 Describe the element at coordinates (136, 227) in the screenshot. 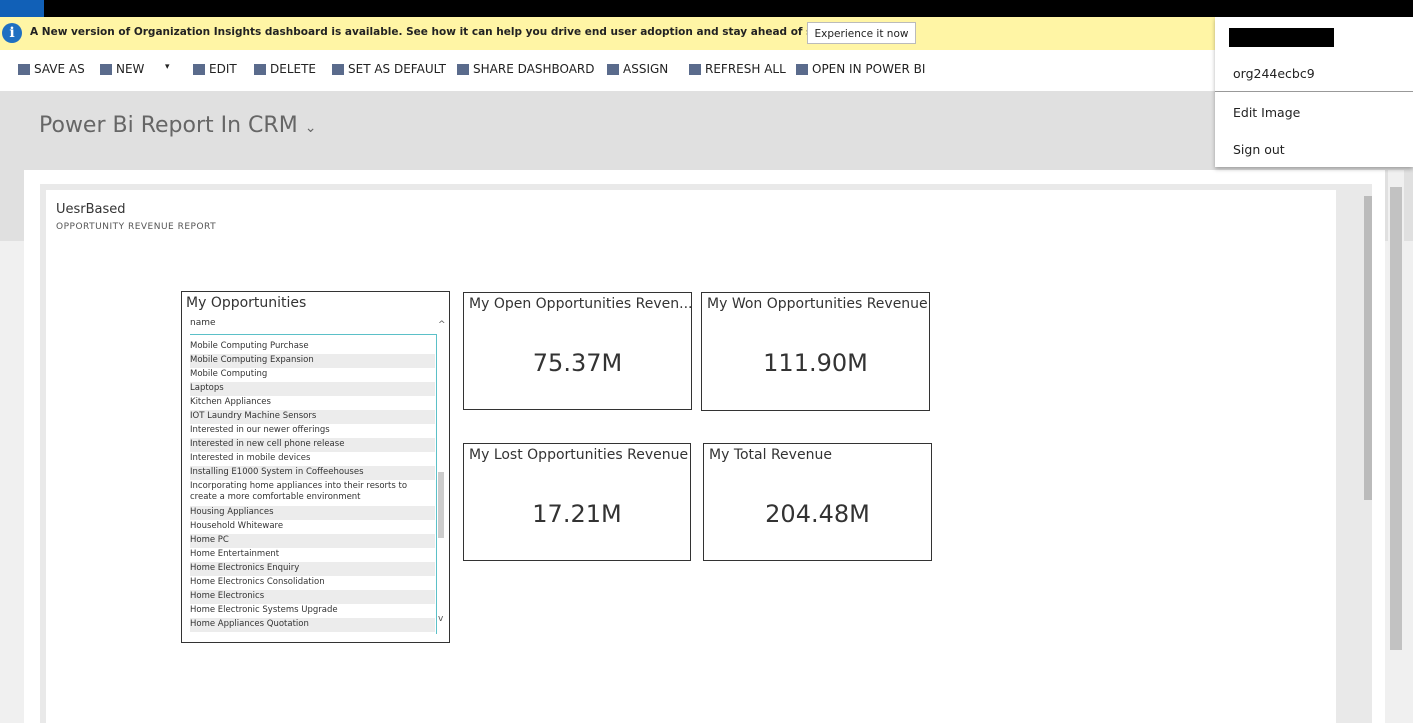

I see `report-subtitle: OPPORTUNITY REVENUE REPORT` at that location.